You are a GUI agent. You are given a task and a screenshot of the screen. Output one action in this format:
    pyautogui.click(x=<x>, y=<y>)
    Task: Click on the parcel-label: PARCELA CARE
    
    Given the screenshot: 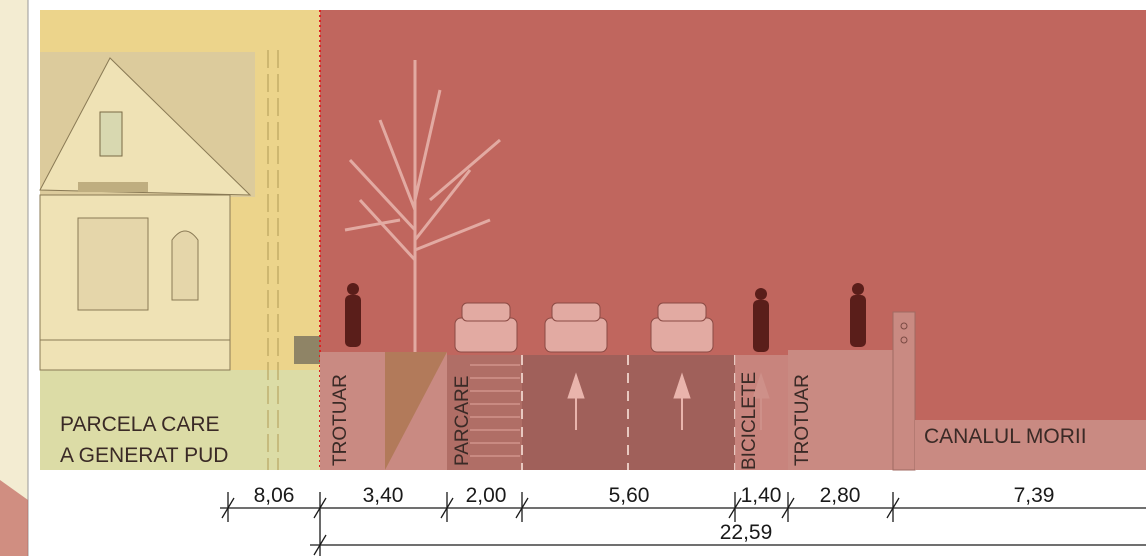 What is the action you would take?
    pyautogui.click(x=140, y=424)
    